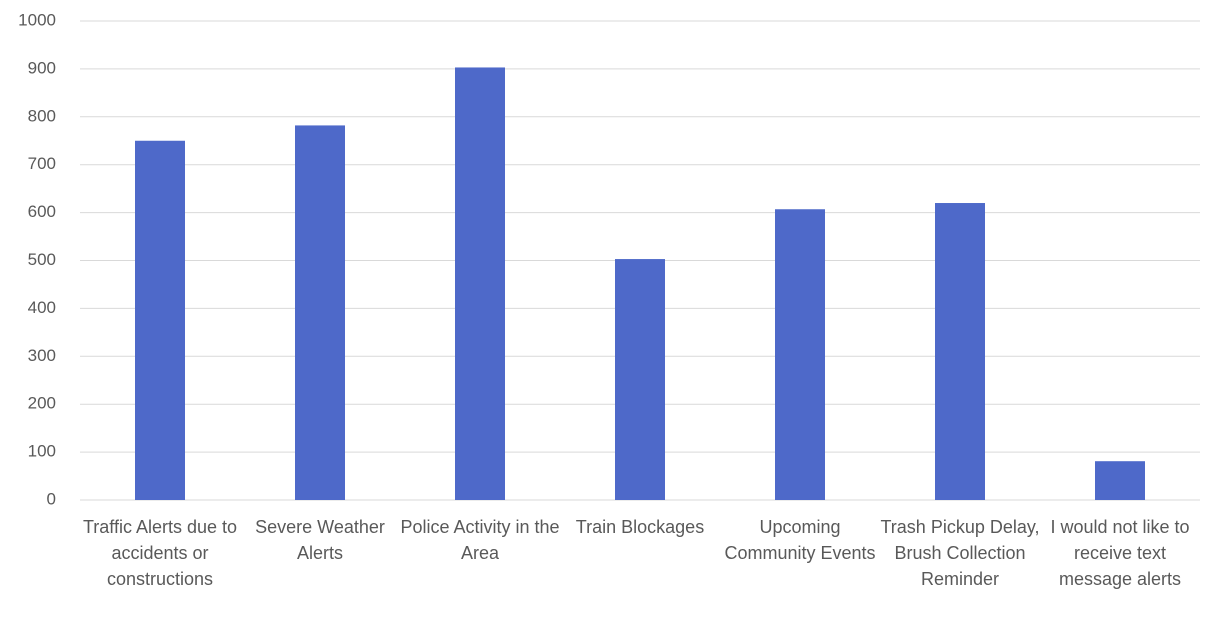  I want to click on x-tick-label: Severe Weather Alerts, so click(320, 540).